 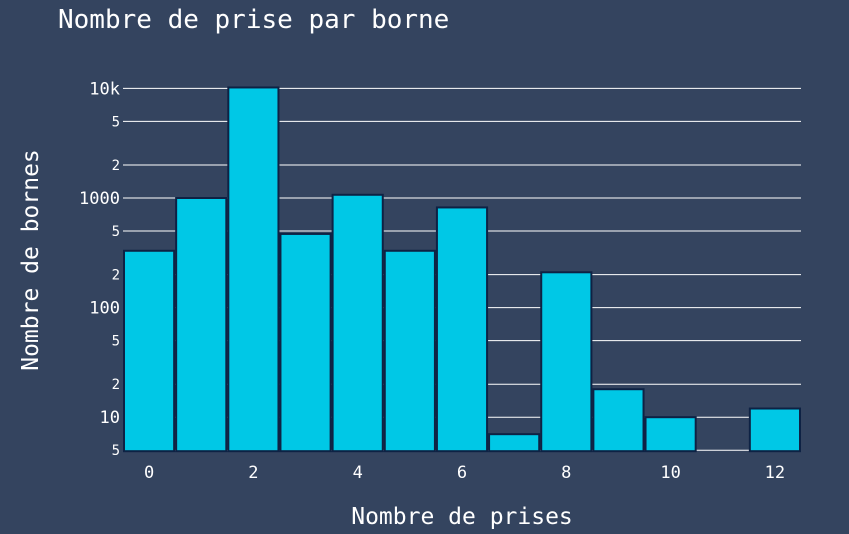 What do you see at coordinates (462, 517) in the screenshot?
I see `x-axis-title: Nombre de prises` at bounding box center [462, 517].